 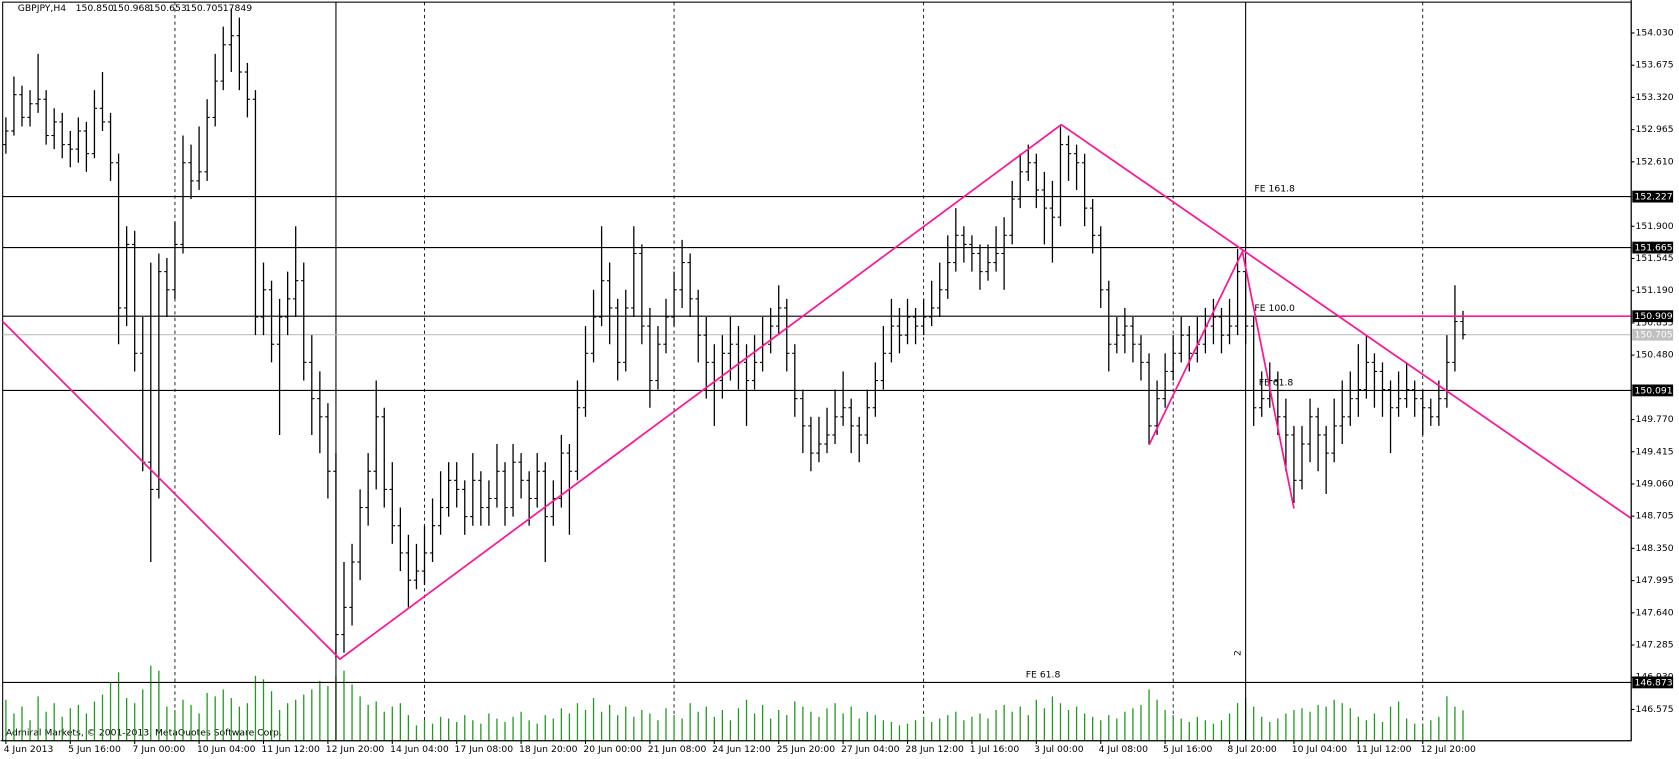 What do you see at coordinates (237, 8) in the screenshot?
I see `header-volume: 17849` at bounding box center [237, 8].